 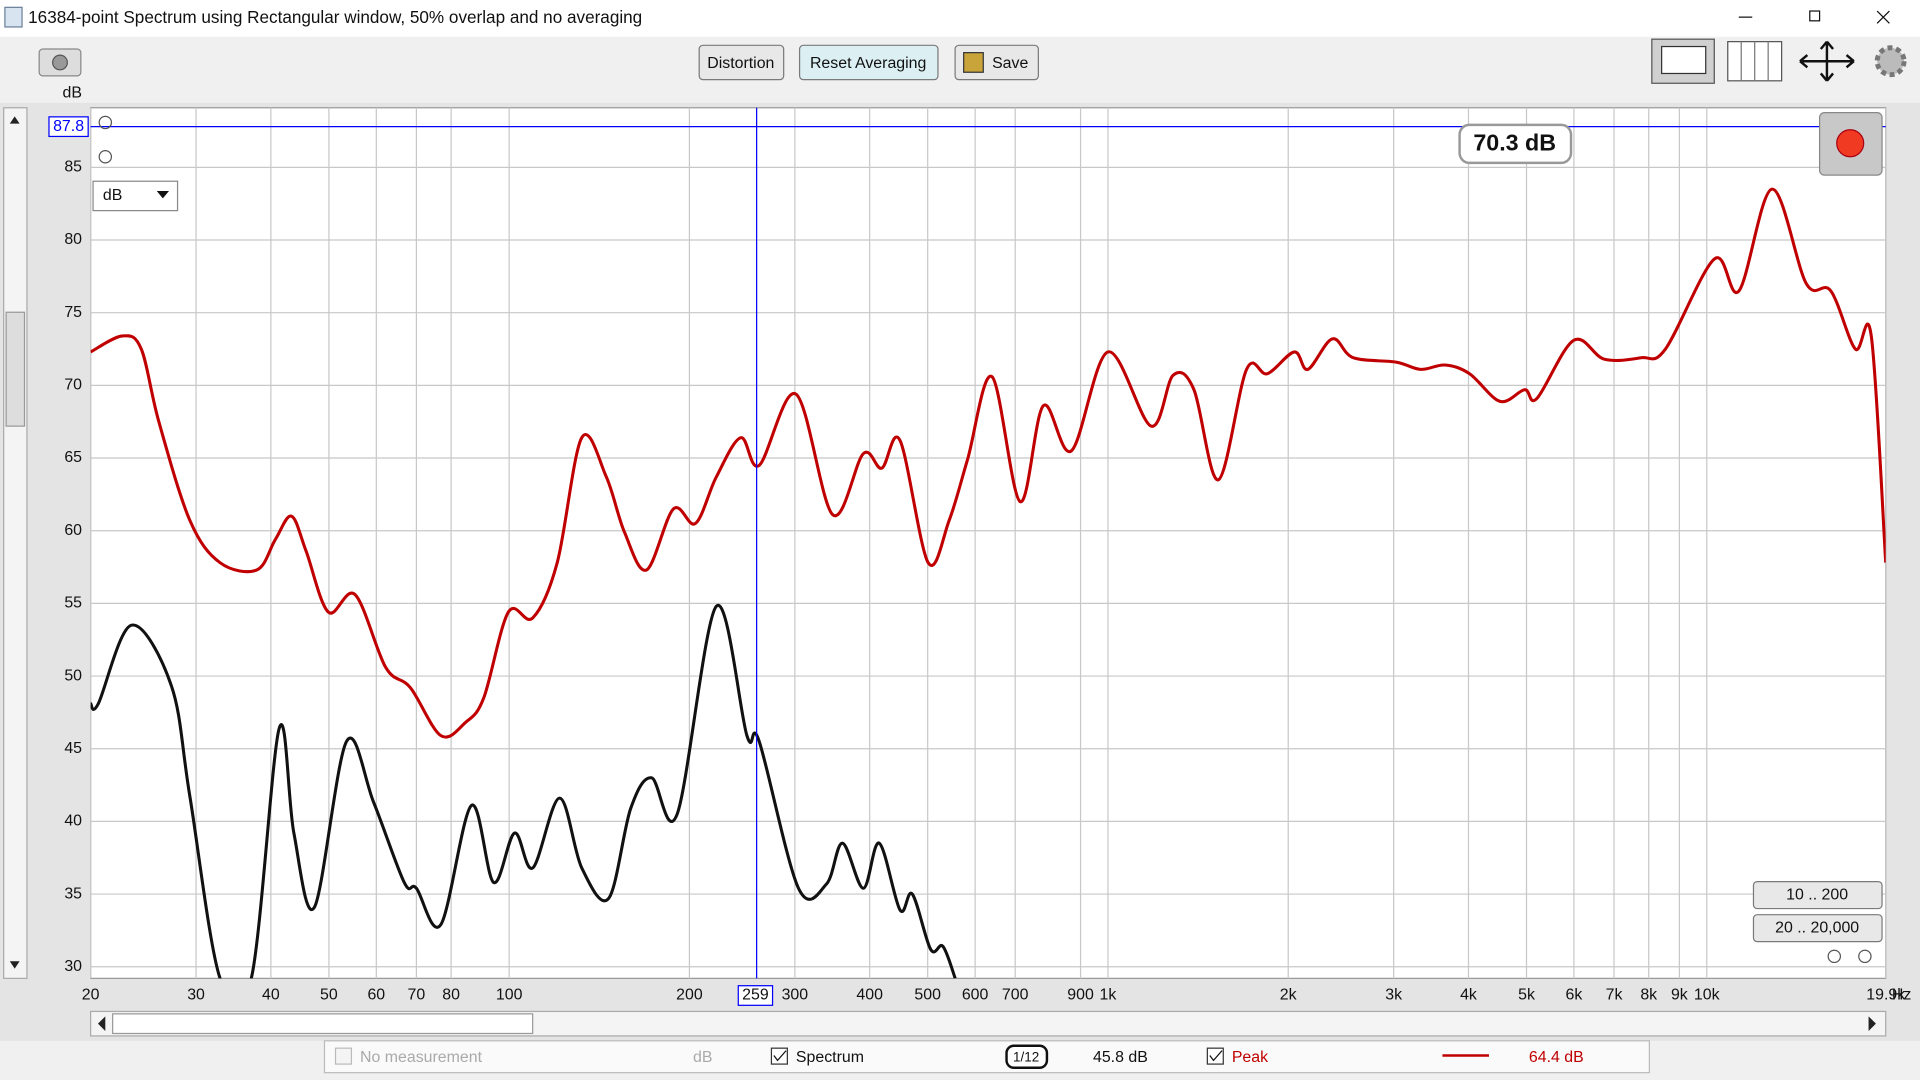 I want to click on y-tick-label: 65, so click(x=73, y=457).